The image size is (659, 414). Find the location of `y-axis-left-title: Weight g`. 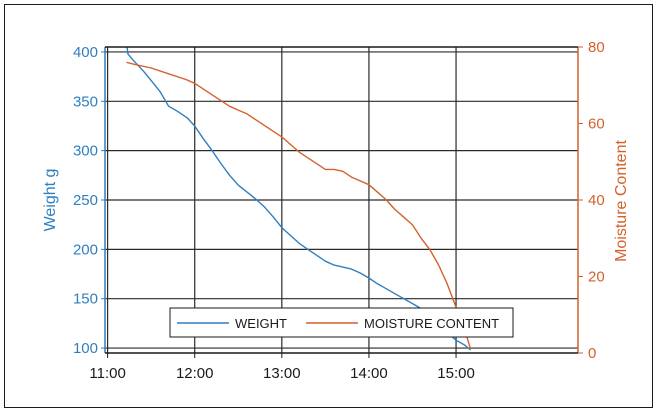

y-axis-left-title: Weight g is located at coordinates (50, 200).